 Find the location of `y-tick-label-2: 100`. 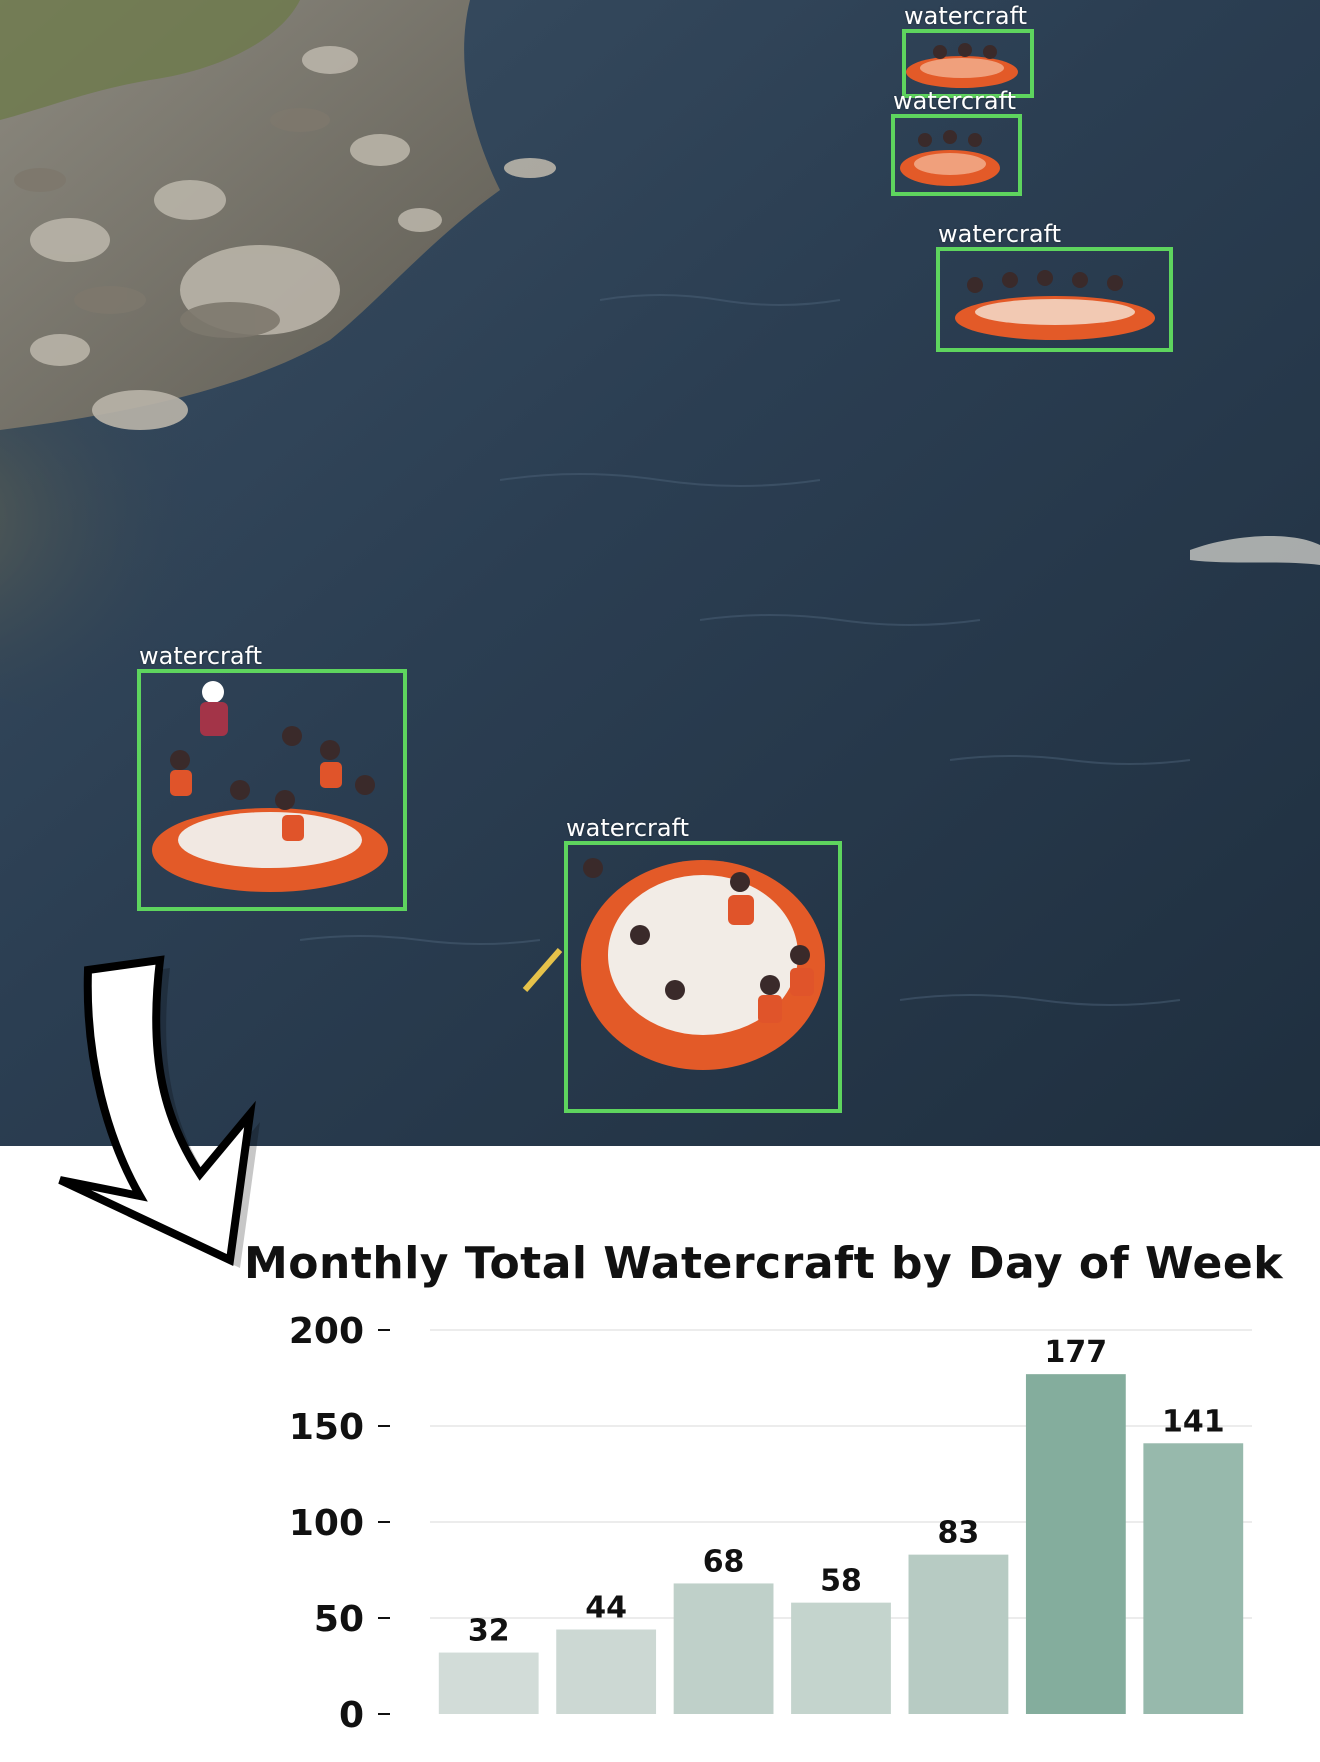

y-tick-label-2: 100 is located at coordinates (326, 1523).